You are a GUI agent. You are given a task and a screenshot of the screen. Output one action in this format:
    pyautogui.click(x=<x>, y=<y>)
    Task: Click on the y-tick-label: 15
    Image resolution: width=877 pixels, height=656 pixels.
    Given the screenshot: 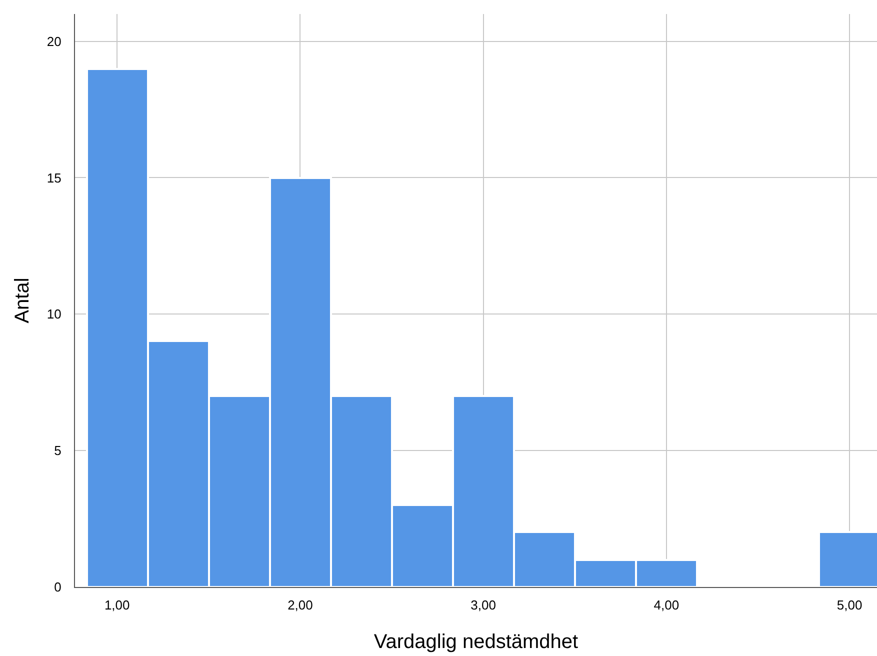 What is the action you would take?
    pyautogui.click(x=54, y=178)
    